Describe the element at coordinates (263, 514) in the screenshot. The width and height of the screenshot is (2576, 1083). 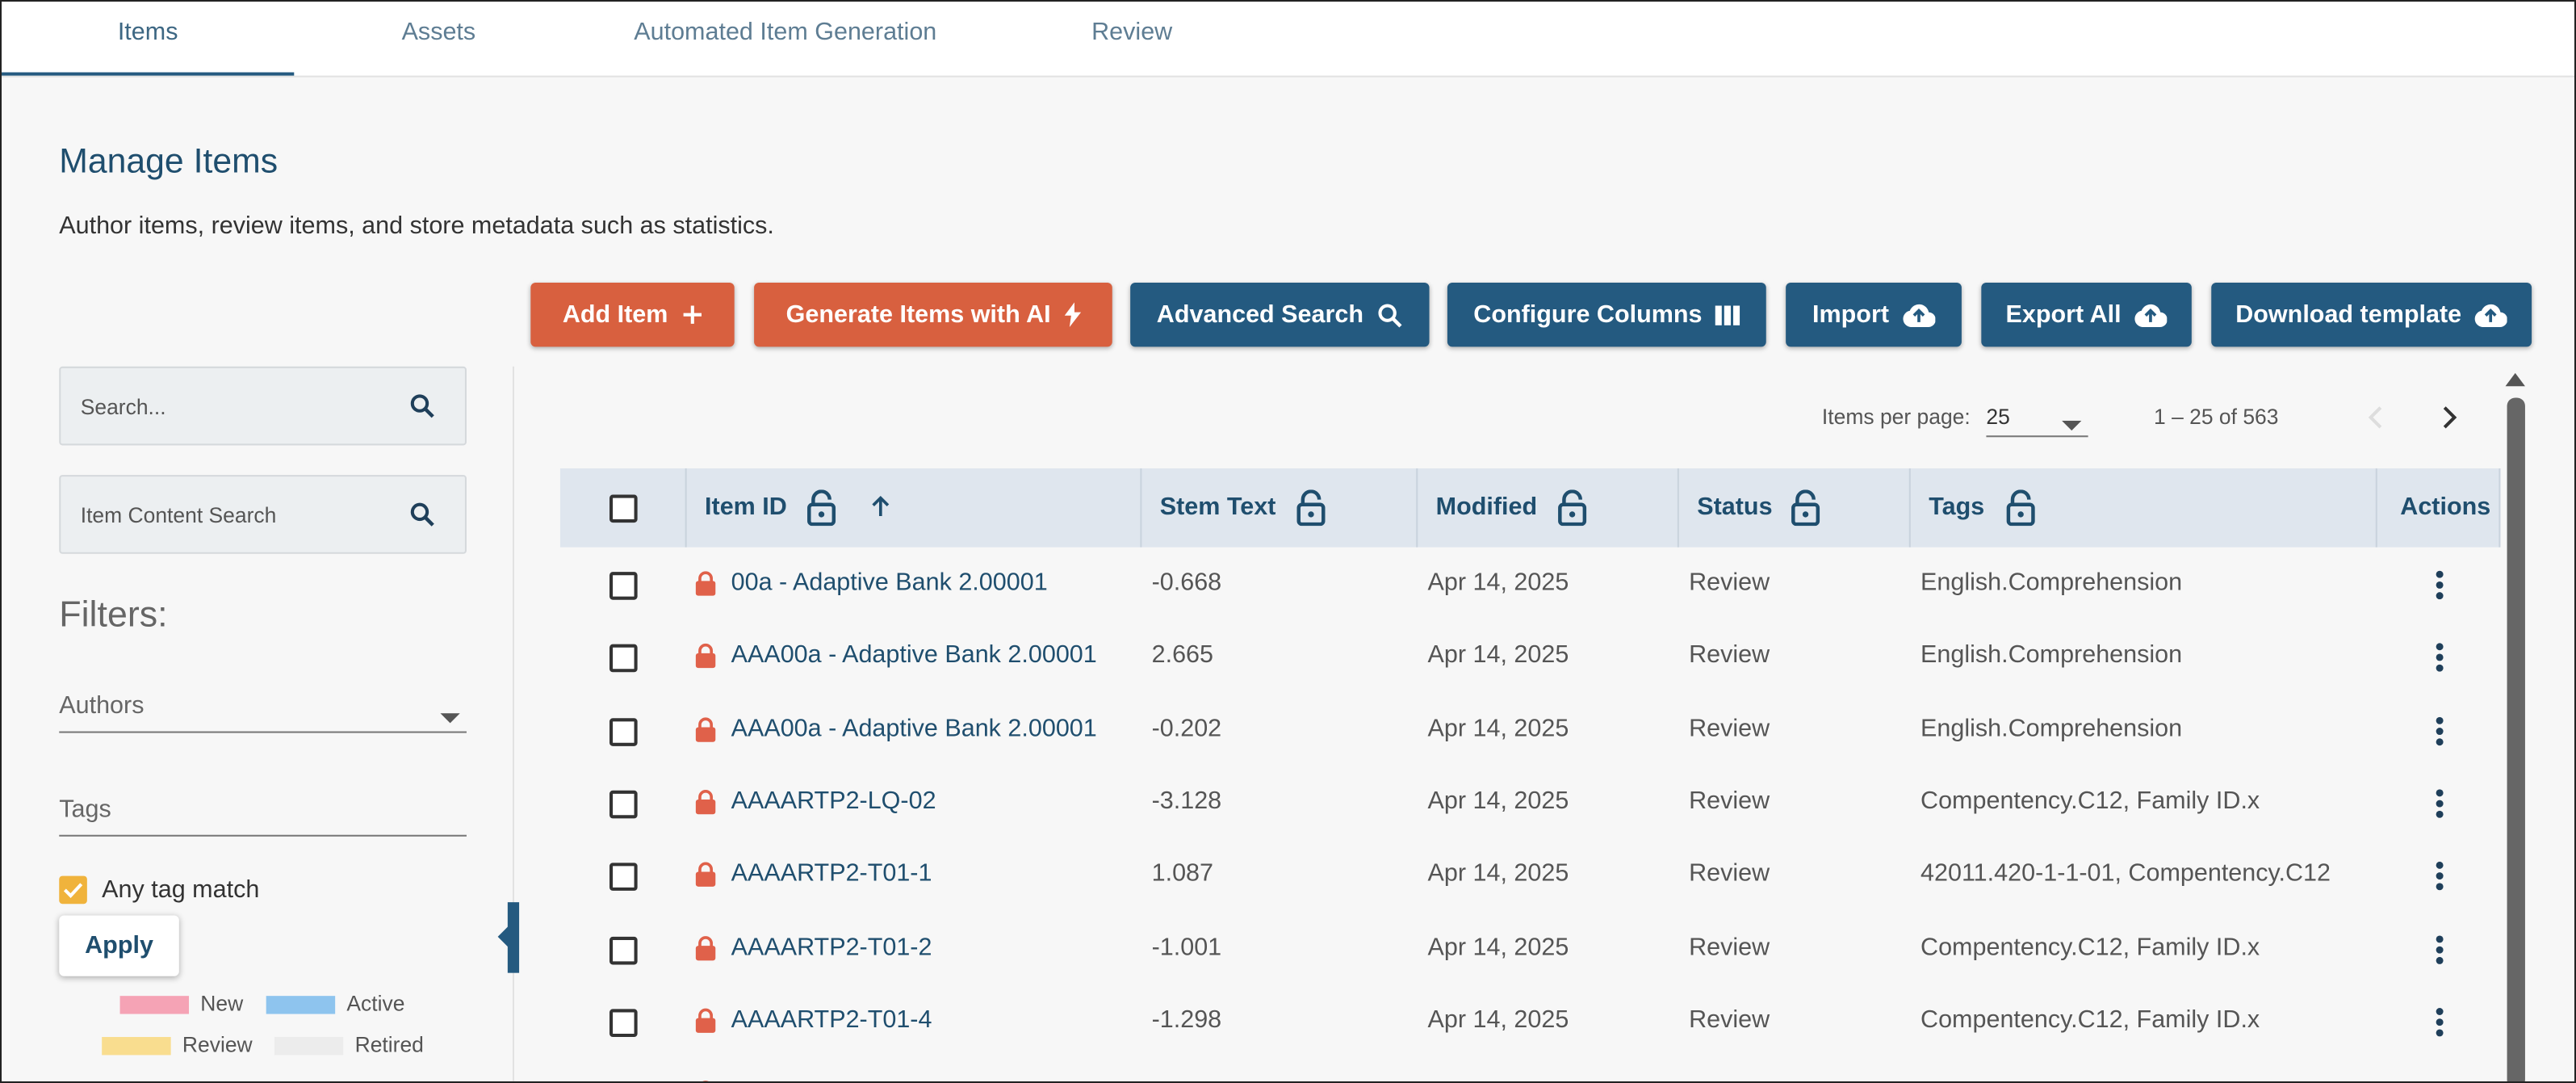
I see `content-search-input: Item Content Search` at that location.